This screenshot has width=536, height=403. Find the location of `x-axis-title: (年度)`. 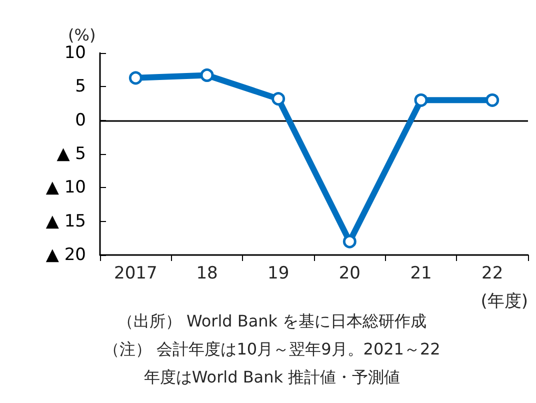

x-axis-title: (年度) is located at coordinates (504, 302).